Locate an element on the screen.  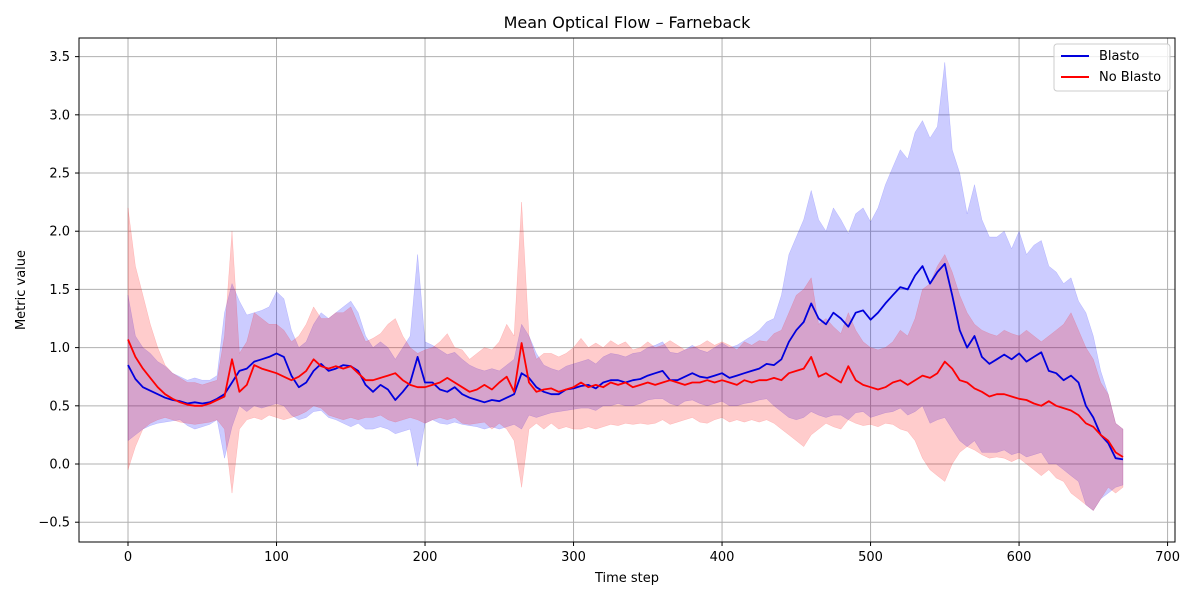
x-tick-label: 400 is located at coordinates (722, 557).